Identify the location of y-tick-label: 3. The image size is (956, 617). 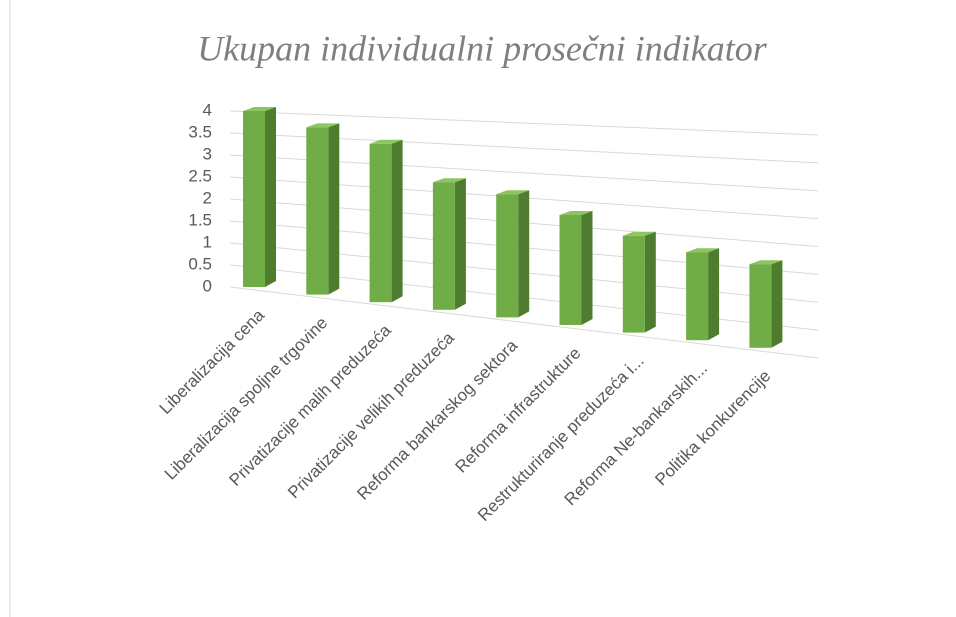
(207, 153).